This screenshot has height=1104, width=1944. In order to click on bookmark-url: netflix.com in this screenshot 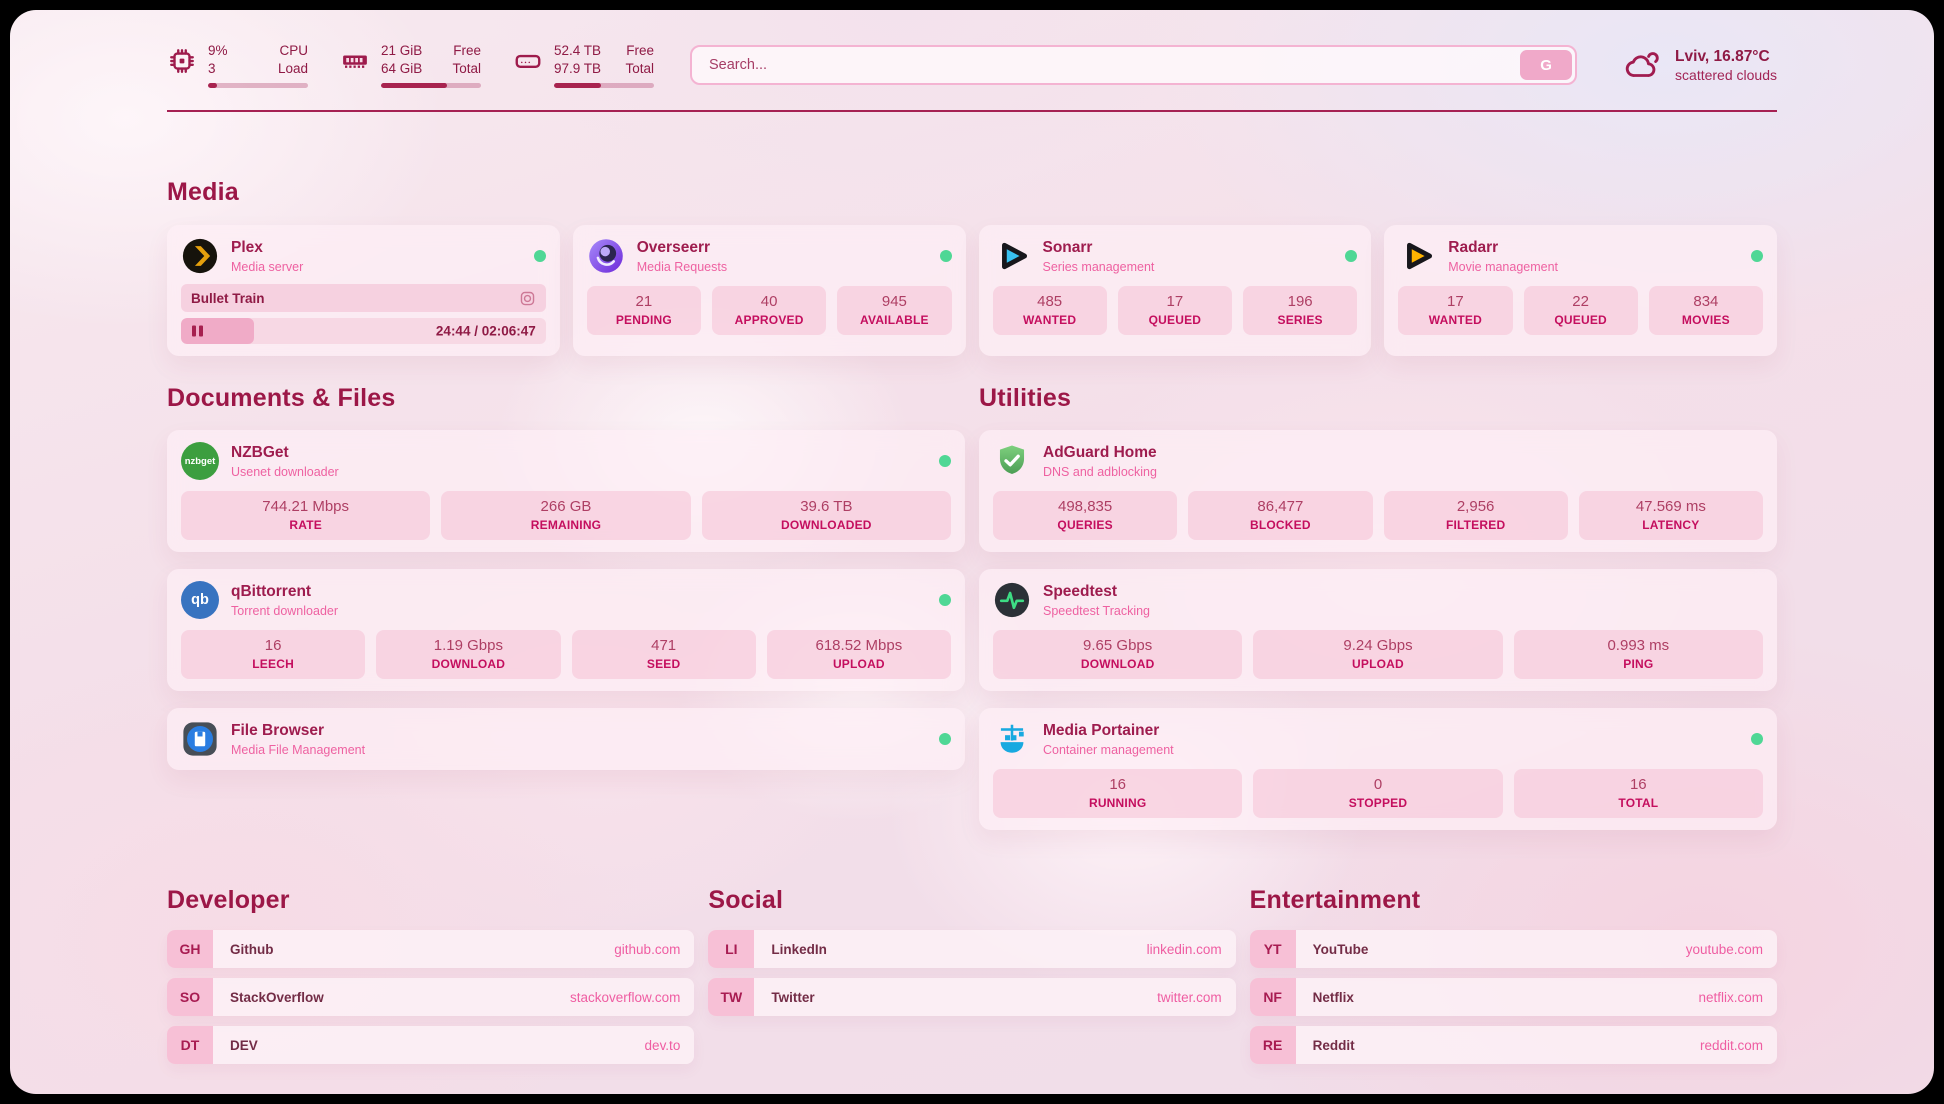, I will do `click(1730, 997)`.